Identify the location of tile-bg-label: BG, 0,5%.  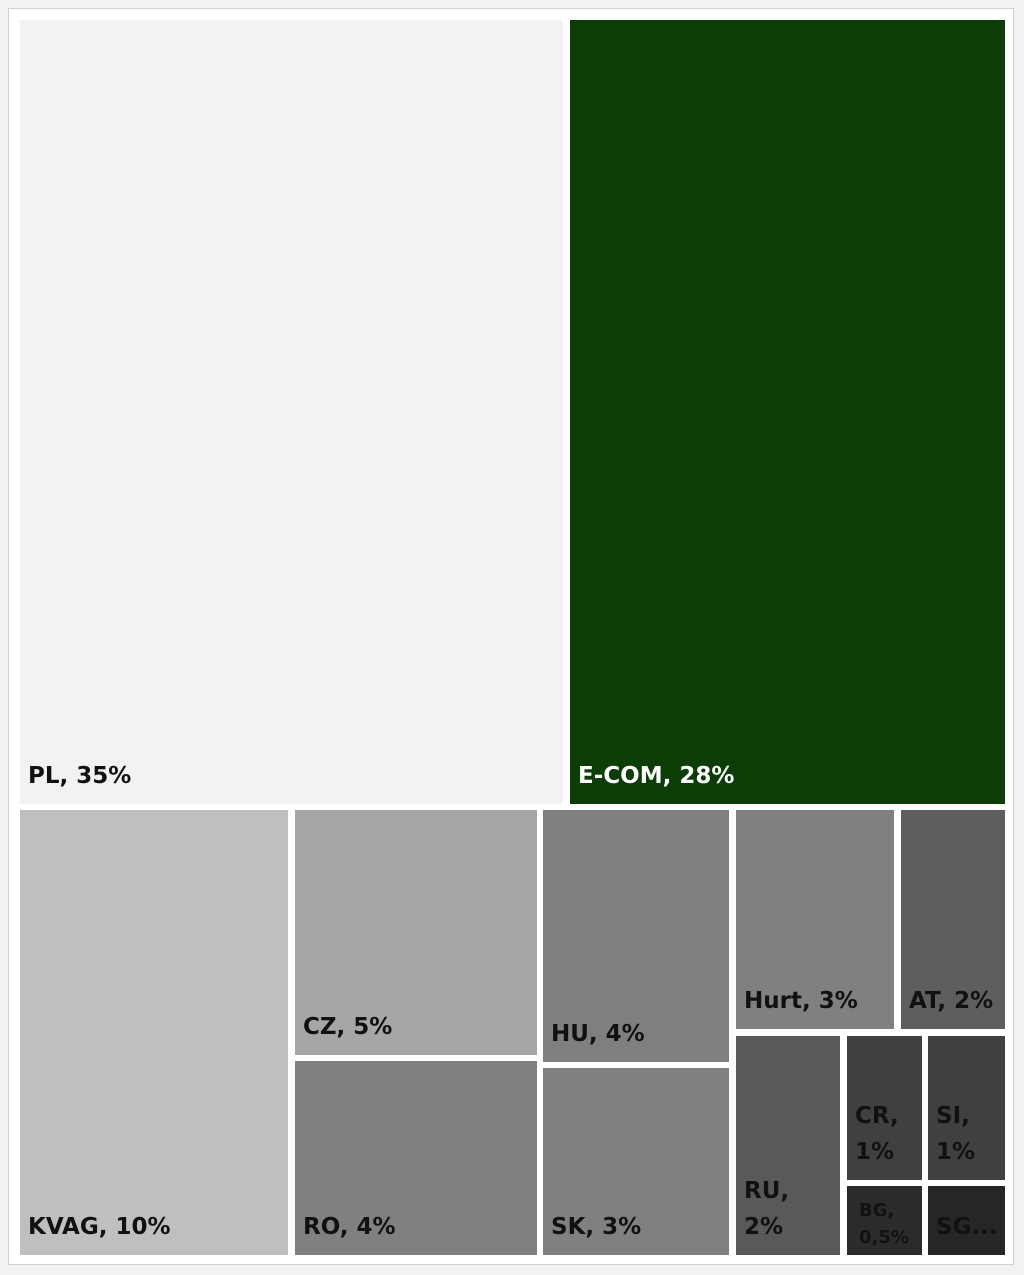
(884, 1224).